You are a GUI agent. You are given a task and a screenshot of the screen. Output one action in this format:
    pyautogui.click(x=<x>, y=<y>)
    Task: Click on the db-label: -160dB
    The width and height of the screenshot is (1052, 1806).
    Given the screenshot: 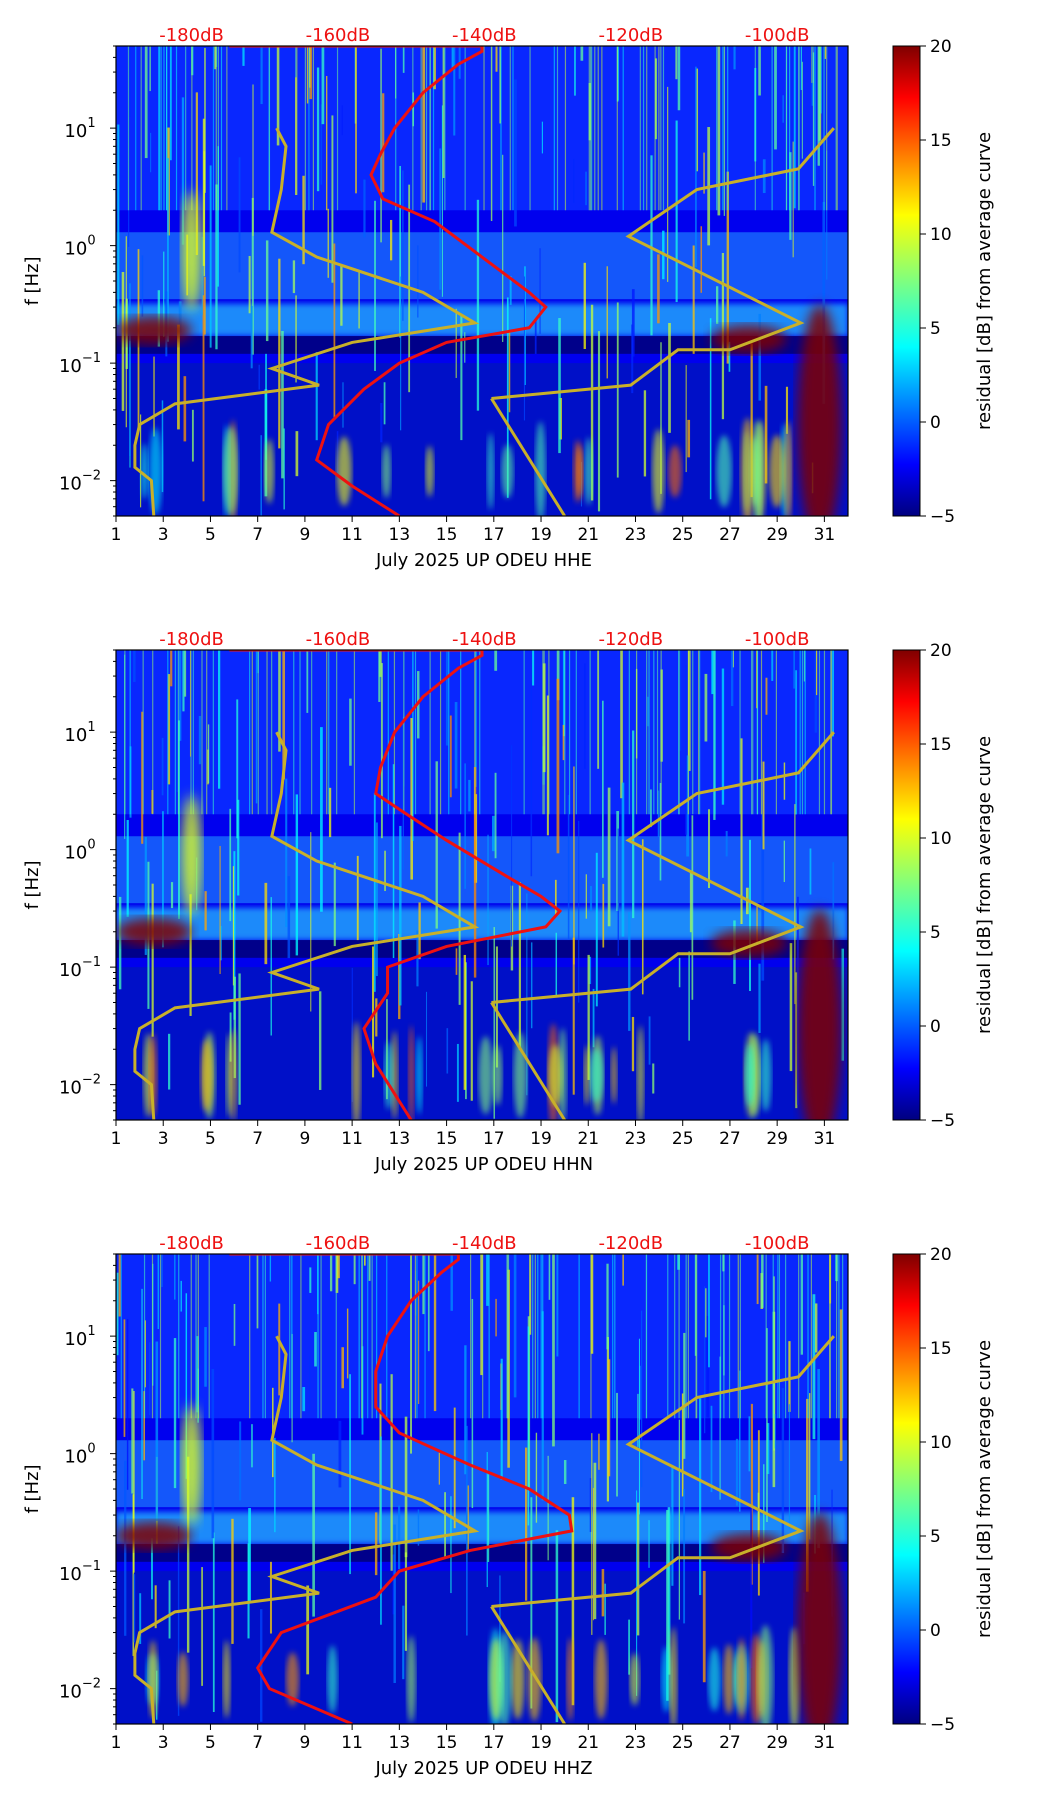 What is the action you would take?
    pyautogui.click(x=338, y=639)
    